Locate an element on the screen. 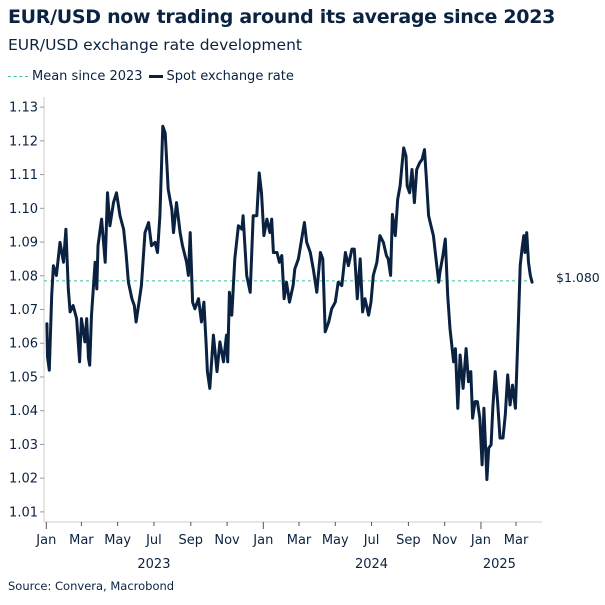  y-tick-label: 1.01 is located at coordinates (23, 512).